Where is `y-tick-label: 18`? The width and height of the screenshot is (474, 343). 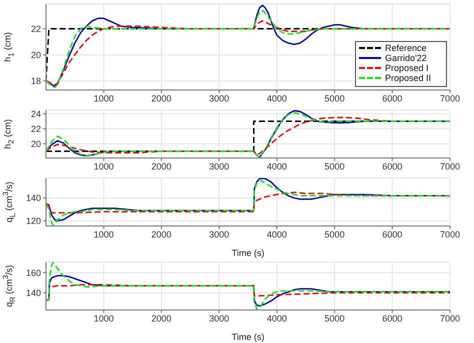
y-tick-label: 18 is located at coordinates (35, 81).